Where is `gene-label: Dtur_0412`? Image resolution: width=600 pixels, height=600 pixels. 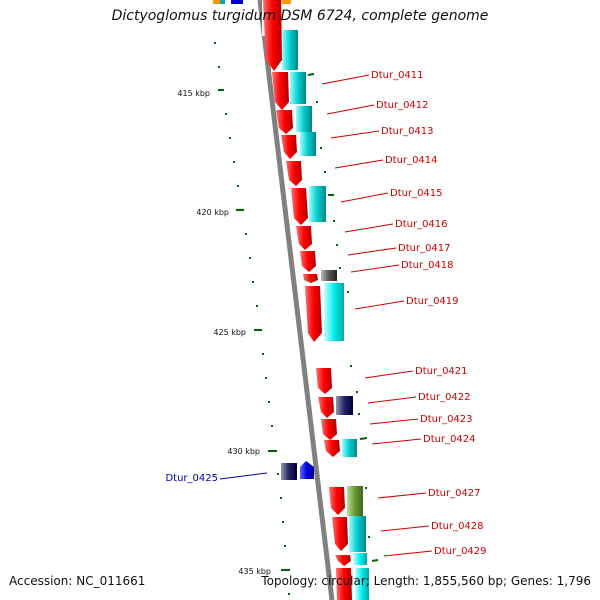
gene-label: Dtur_0412 is located at coordinates (402, 105).